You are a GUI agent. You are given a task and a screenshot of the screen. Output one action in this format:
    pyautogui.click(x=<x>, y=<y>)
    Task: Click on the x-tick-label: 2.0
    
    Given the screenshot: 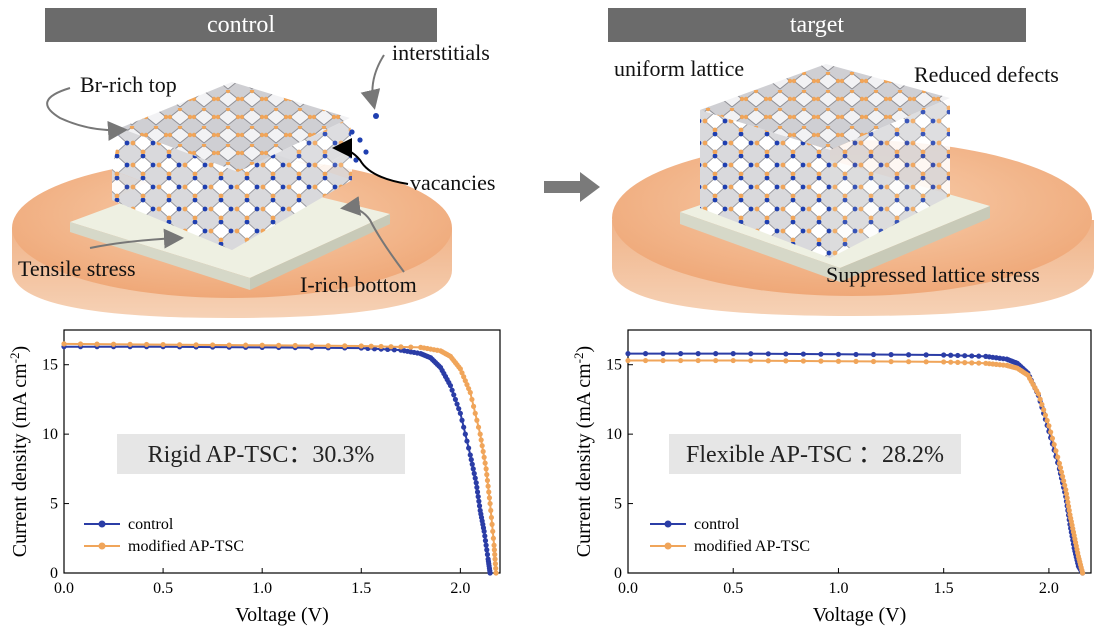 What is the action you would take?
    pyautogui.click(x=1049, y=588)
    